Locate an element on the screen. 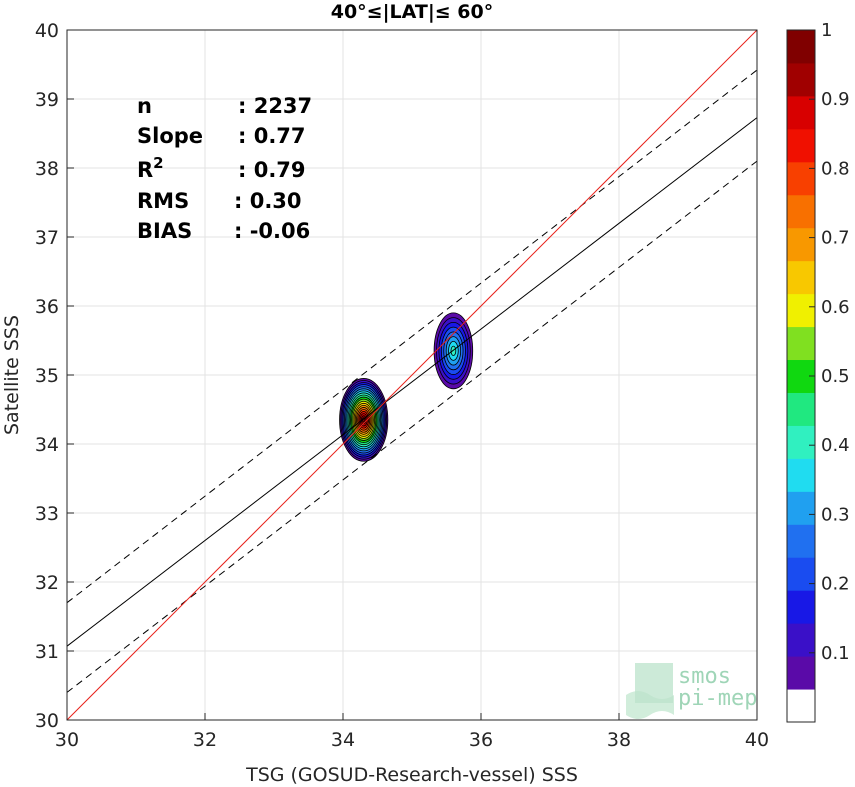 Image resolution: width=855 pixels, height=787 pixels. density-contour is located at coordinates (453, 350).